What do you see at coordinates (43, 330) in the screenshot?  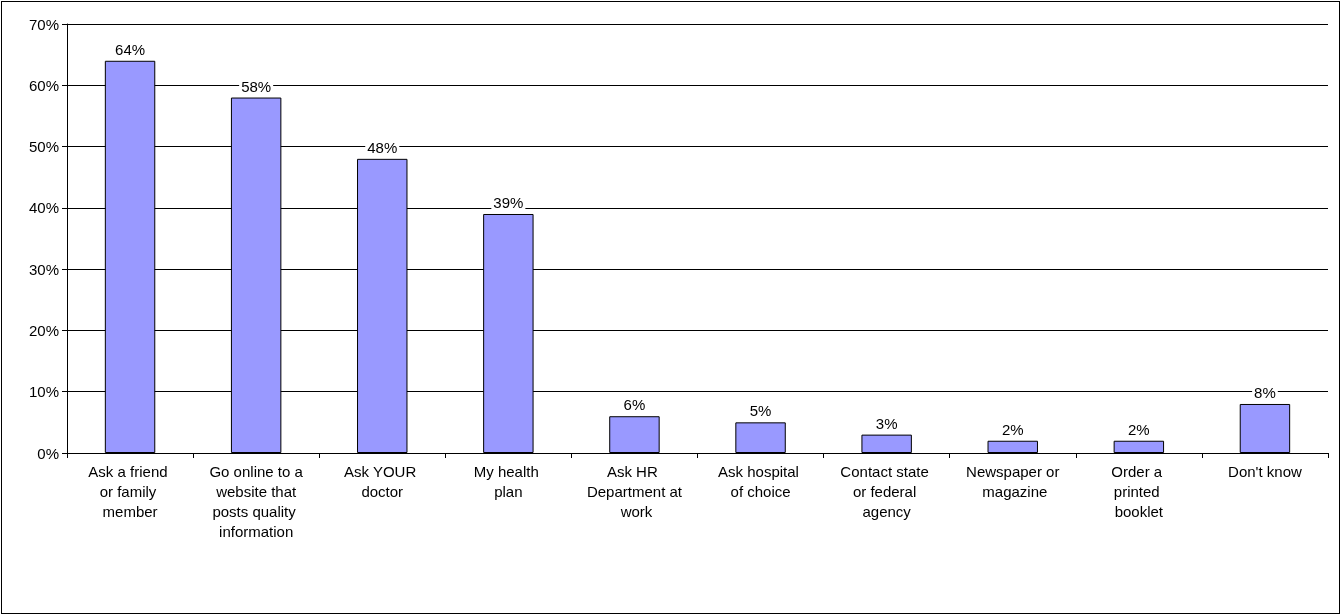 I see `y-tick-label: 20%` at bounding box center [43, 330].